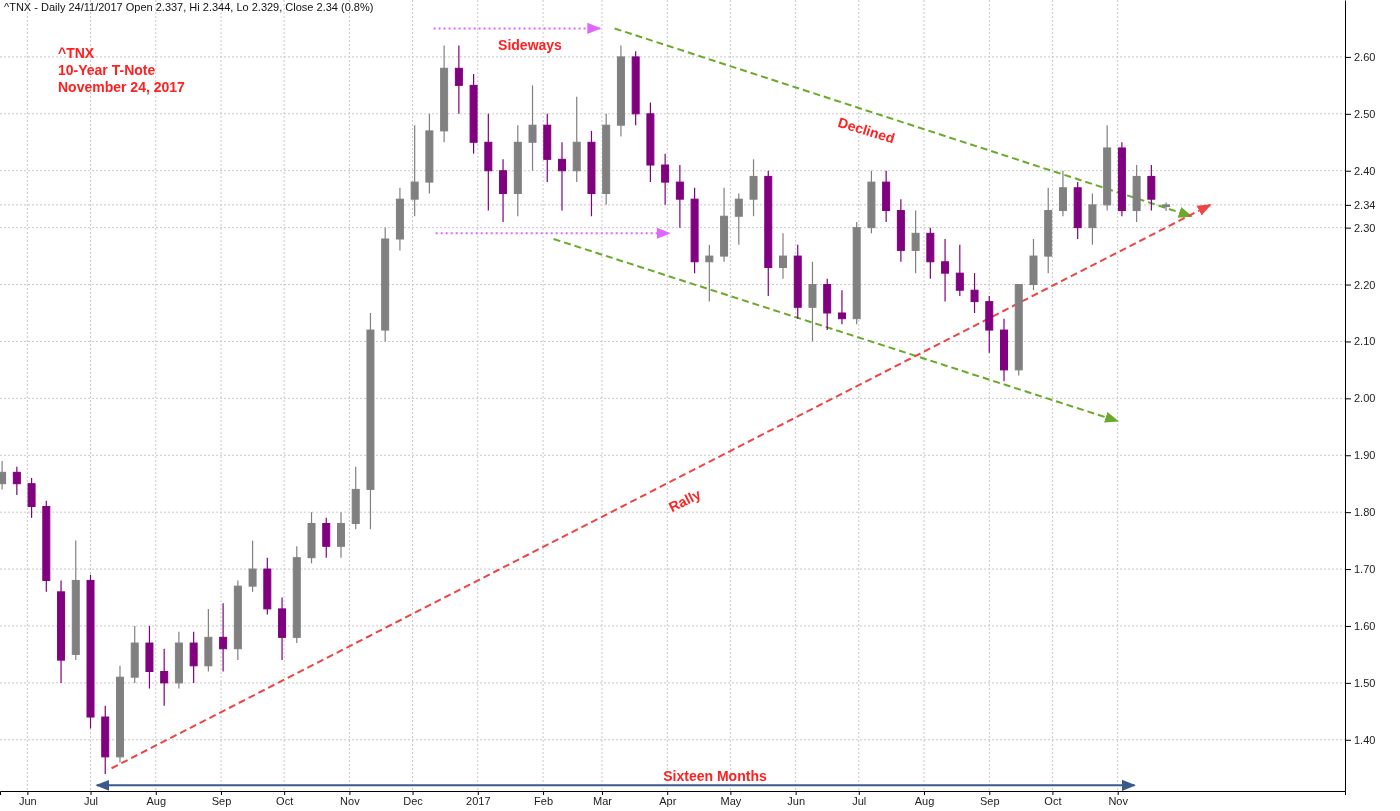  I want to click on x-tick-label: May, so click(731, 800).